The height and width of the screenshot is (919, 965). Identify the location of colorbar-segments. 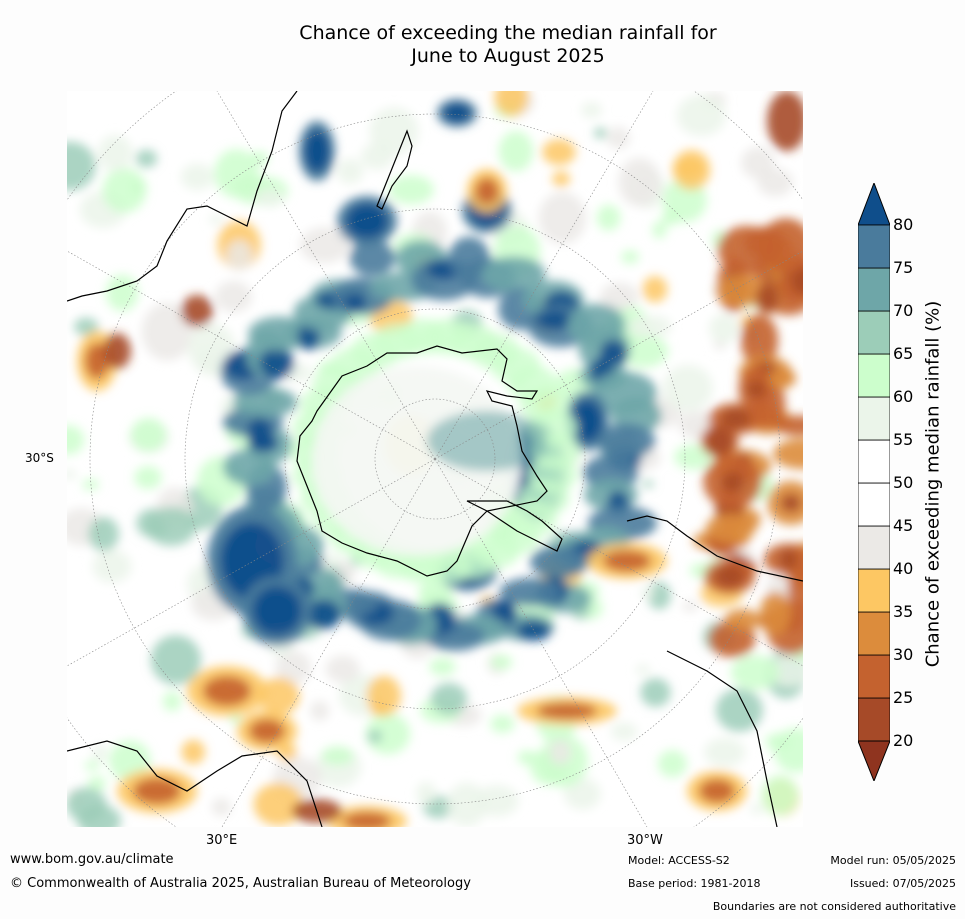
(874, 482).